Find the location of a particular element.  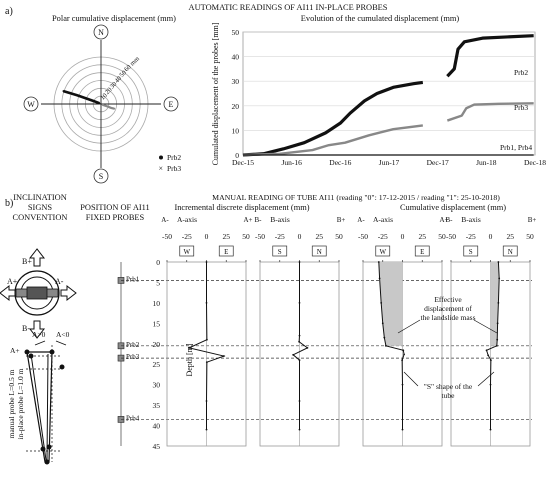

probe-alt: A<0 is located at coordinates (63, 334).